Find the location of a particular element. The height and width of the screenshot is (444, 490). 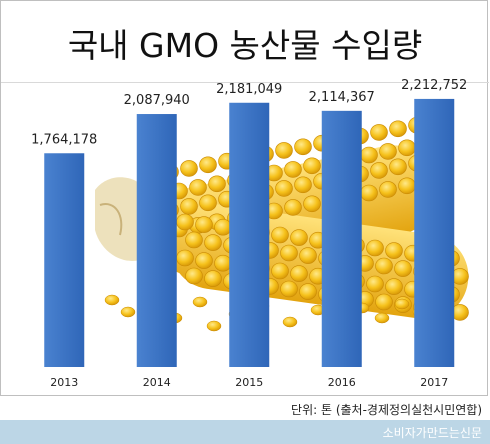

bar-2015 is located at coordinates (249, 235).